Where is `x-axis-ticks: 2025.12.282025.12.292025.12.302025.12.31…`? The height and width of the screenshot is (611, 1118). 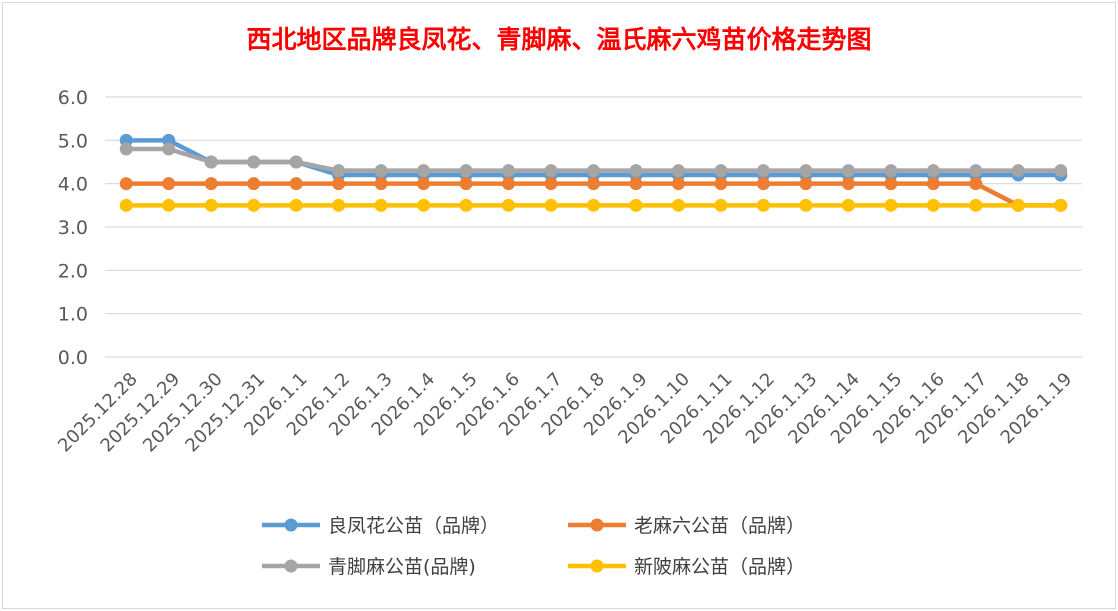
x-axis-ticks: 2025.12.282025.12.292025.12.302025.12.31… is located at coordinates (565, 413).